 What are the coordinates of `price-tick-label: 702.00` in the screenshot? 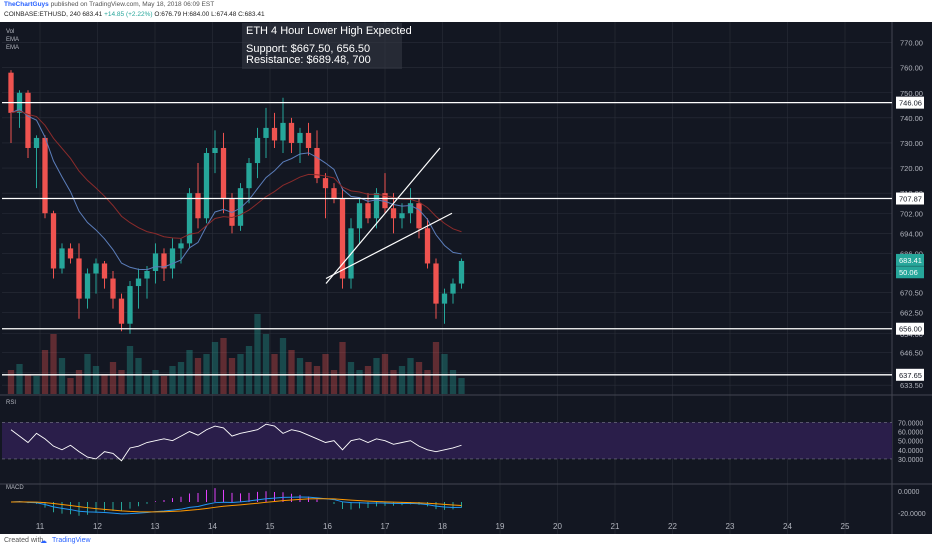 It's located at (911, 213).